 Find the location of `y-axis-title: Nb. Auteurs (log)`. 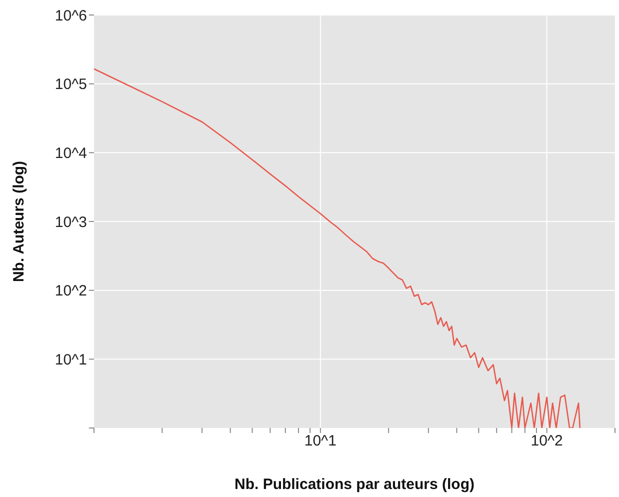

y-axis-title: Nb. Auteurs (log) is located at coordinates (19, 221).